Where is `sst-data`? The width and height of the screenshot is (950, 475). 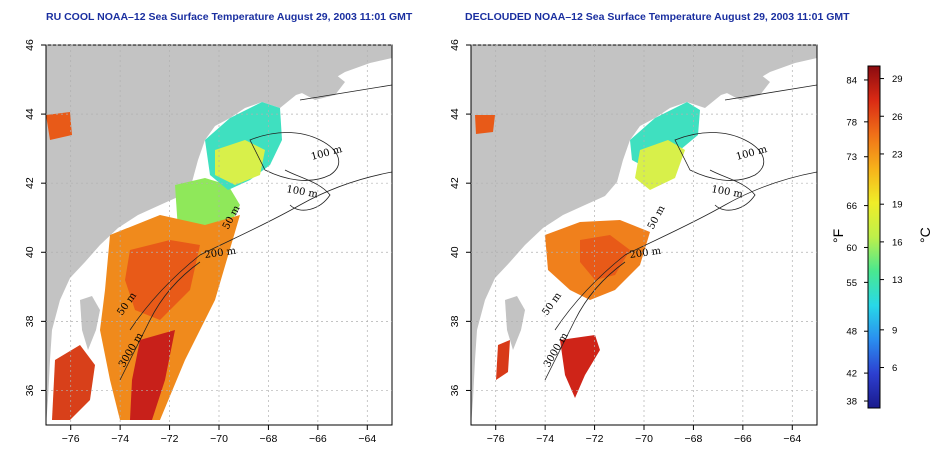 sst-data is located at coordinates (587, 250).